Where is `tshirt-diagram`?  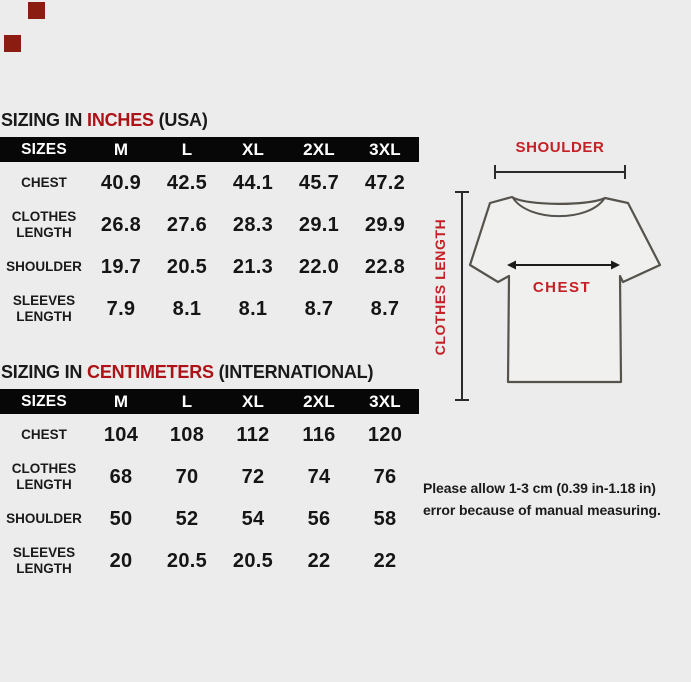
tshirt-diagram is located at coordinates (558, 283).